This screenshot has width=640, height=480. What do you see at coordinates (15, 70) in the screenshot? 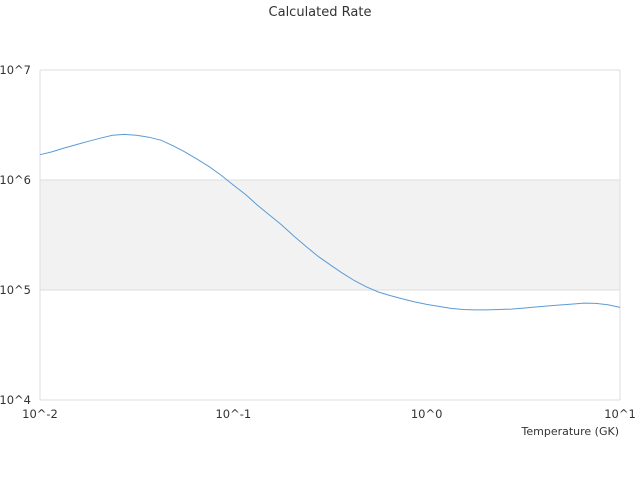
I see `y-tick-label: 10^7` at bounding box center [15, 70].